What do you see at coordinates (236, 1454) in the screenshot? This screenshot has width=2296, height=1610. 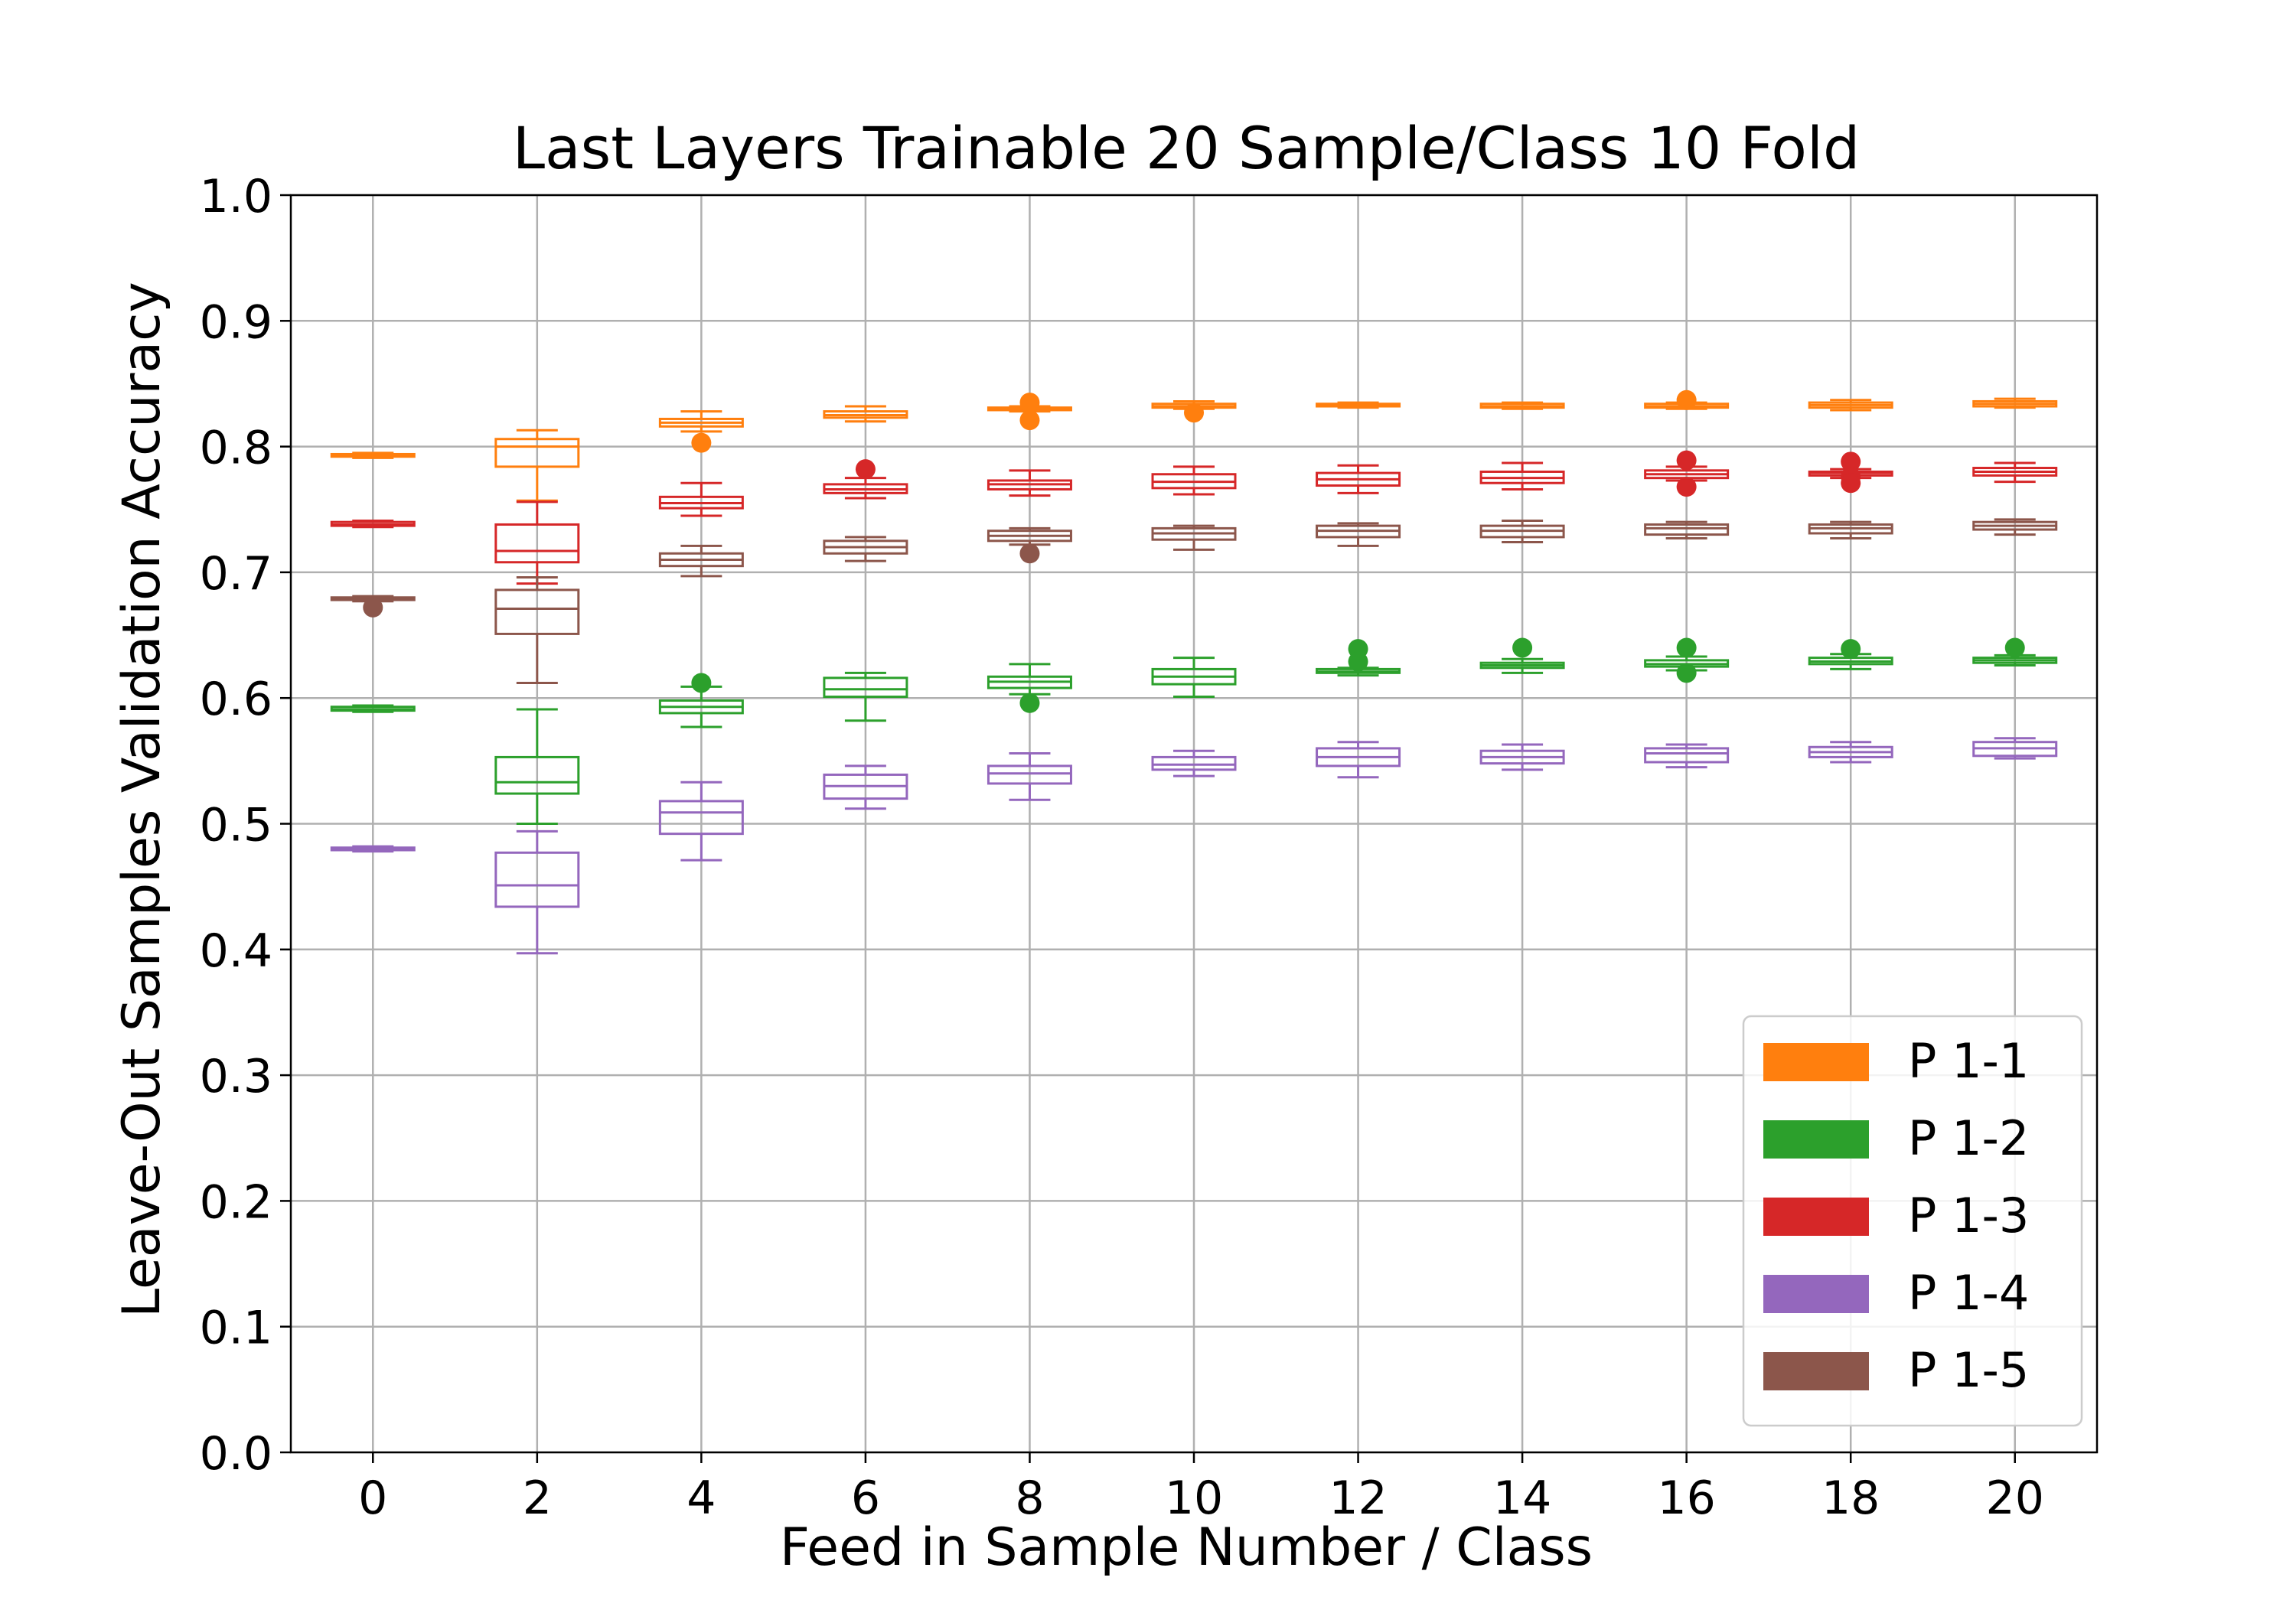 I see `y-tick-label: 0.0` at bounding box center [236, 1454].